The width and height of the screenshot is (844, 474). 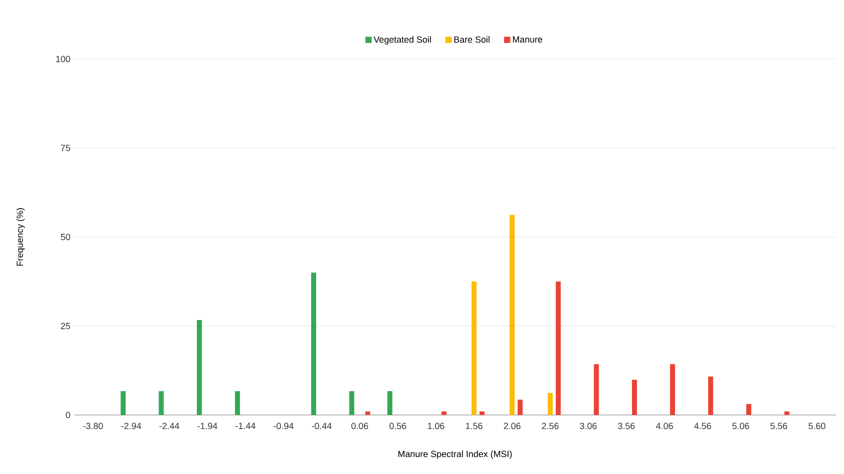 I want to click on x-tick-label: 3.56, so click(x=626, y=426).